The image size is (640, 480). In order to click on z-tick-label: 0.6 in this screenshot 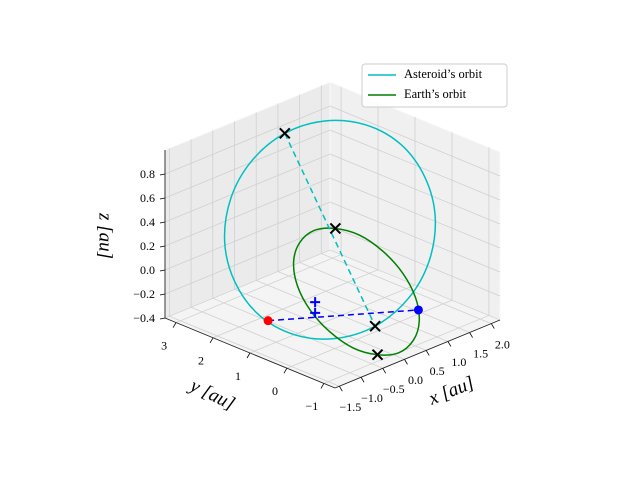, I will do `click(147, 198)`.